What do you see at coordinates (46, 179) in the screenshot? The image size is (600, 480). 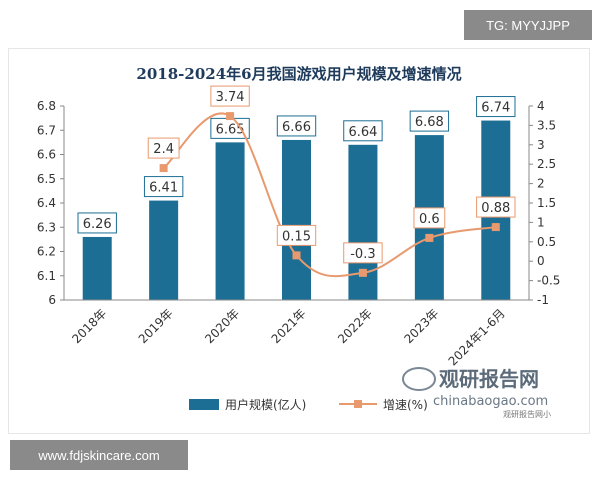 I see `left-axis-tick-label: 6.5` at bounding box center [46, 179].